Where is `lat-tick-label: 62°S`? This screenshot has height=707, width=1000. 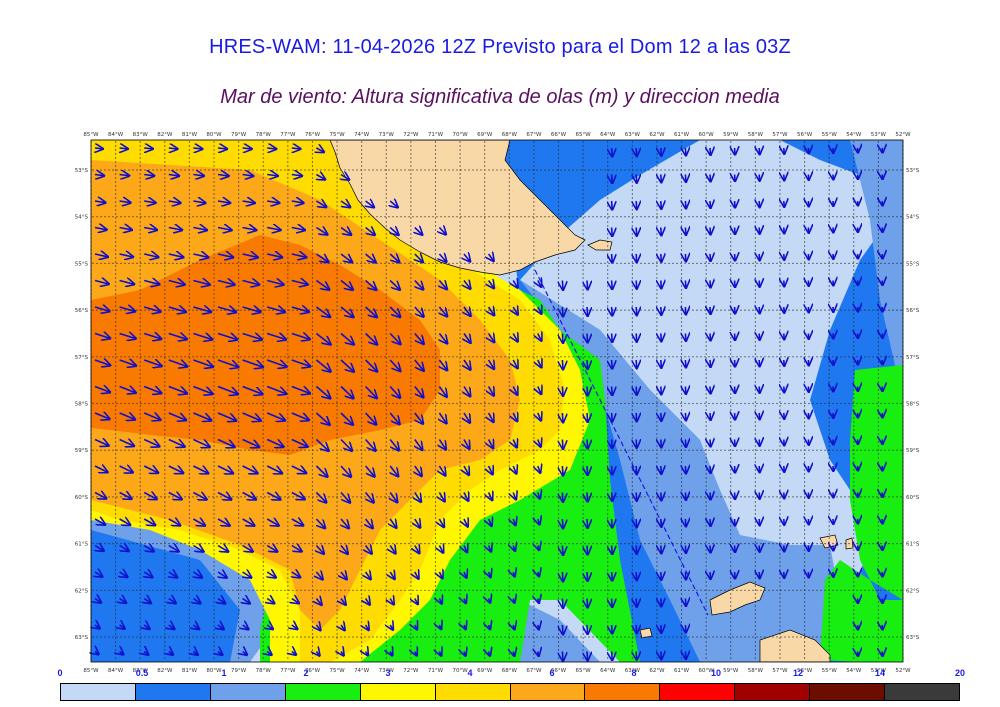
lat-tick-label: 62°S is located at coordinates (913, 591).